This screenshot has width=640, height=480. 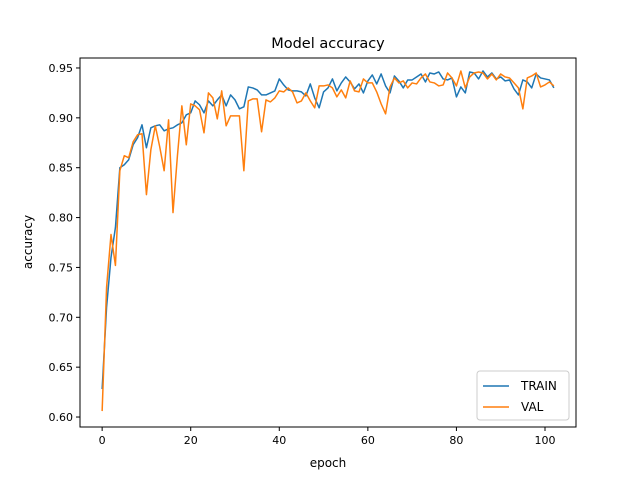 I want to click on y-tick-label: 0.70, so click(x=61, y=317).